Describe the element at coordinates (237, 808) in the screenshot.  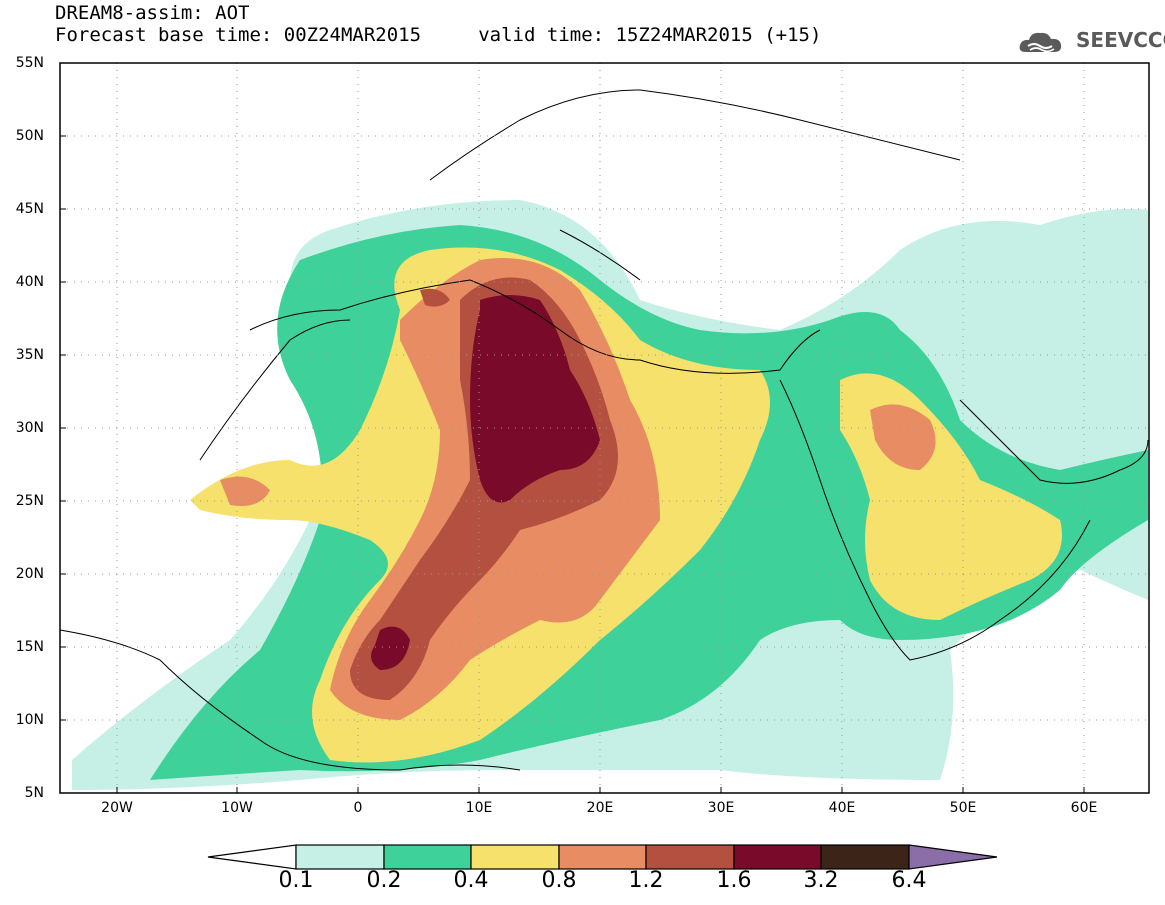
I see `lon-label: 10W` at that location.